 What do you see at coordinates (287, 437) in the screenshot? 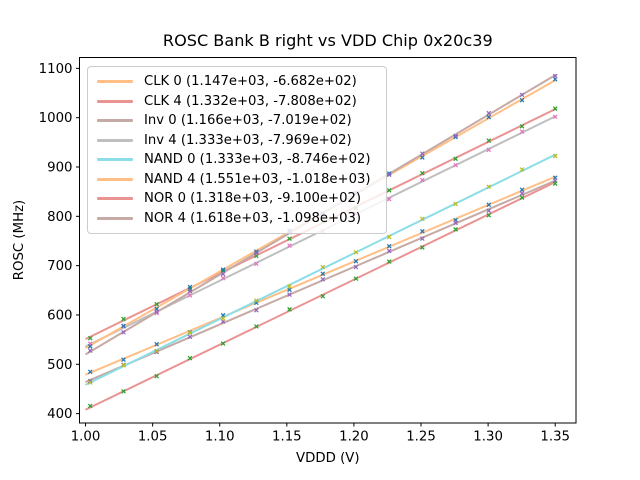
I see `x-tick-label: 1.15` at bounding box center [287, 437].